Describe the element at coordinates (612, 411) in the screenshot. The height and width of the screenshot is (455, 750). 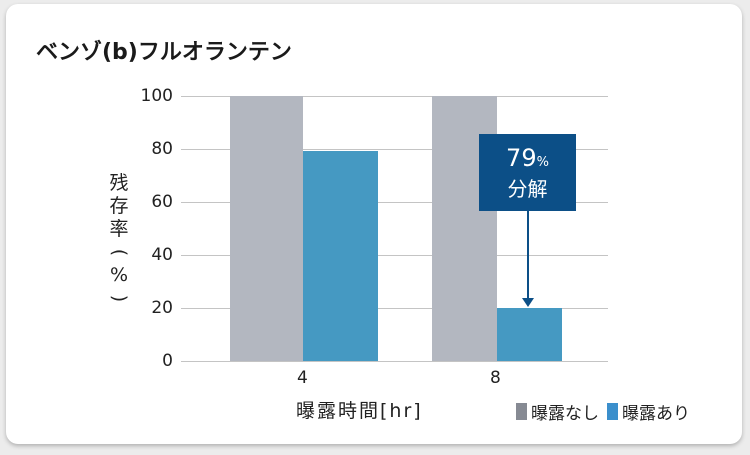
I see `legend-swatch-blue` at that location.